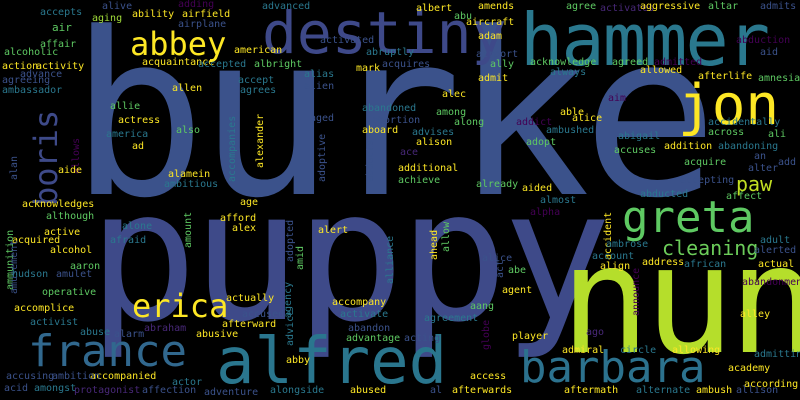 The image size is (800, 400). What do you see at coordinates (497, 184) in the screenshot?
I see `word: already` at bounding box center [497, 184].